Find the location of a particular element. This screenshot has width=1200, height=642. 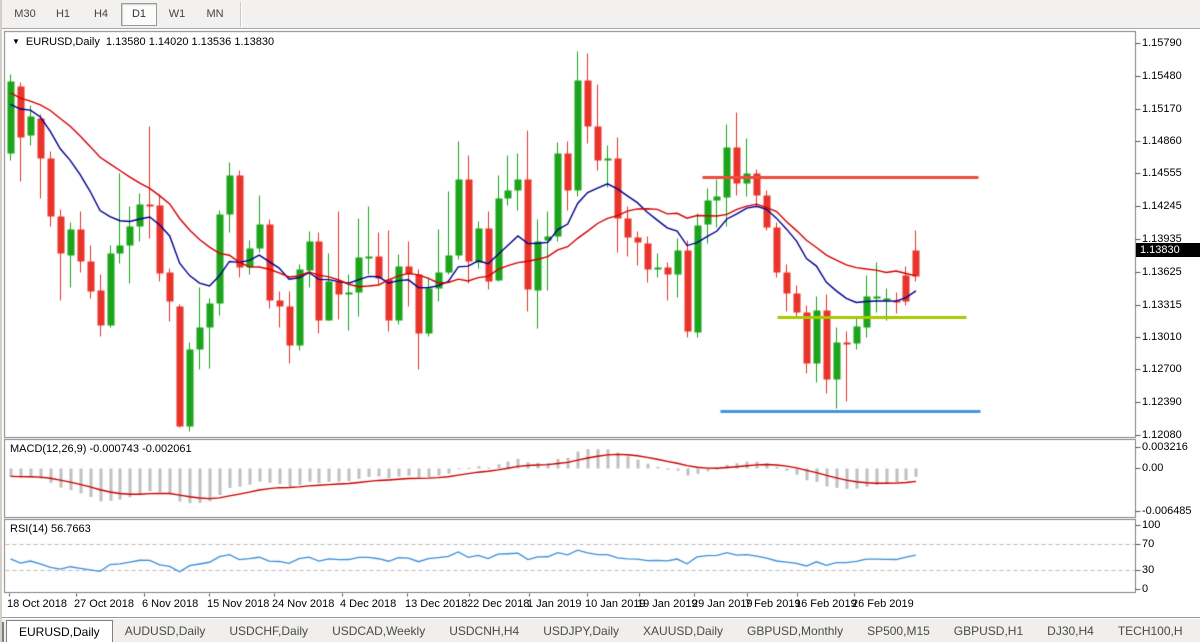

date-axis-label: 4 Dec 2018 is located at coordinates (368, 604).